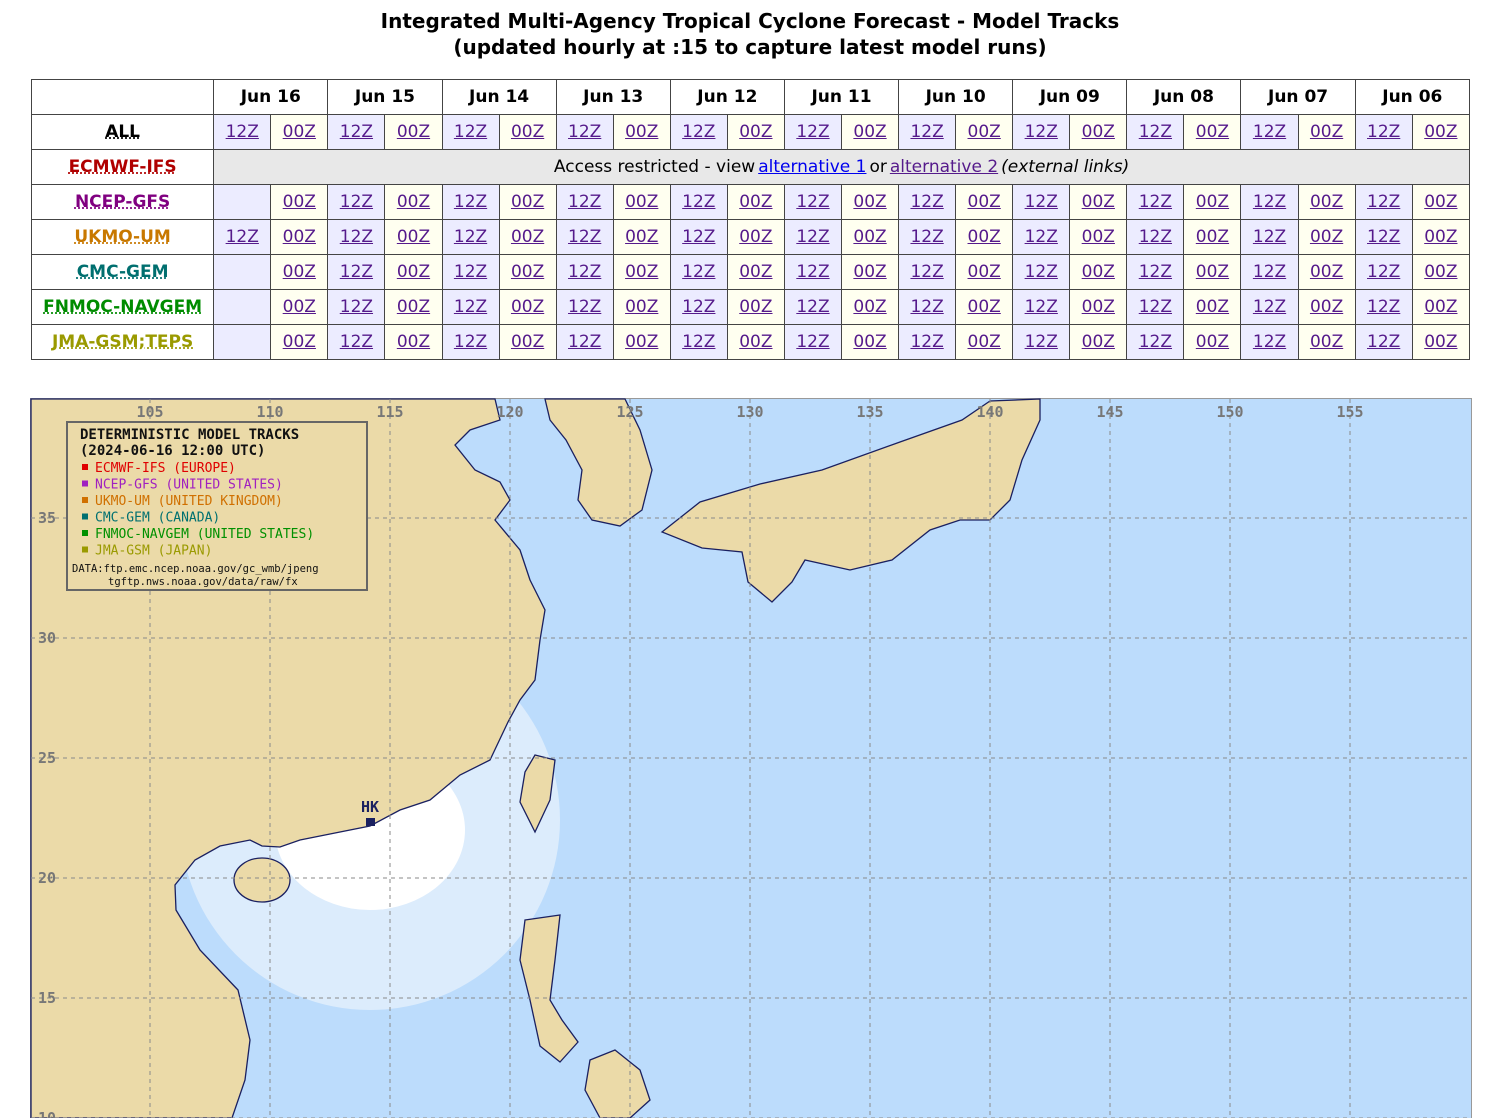  Describe the element at coordinates (122, 272) in the screenshot. I see `row-label: CMC-GEM` at that location.